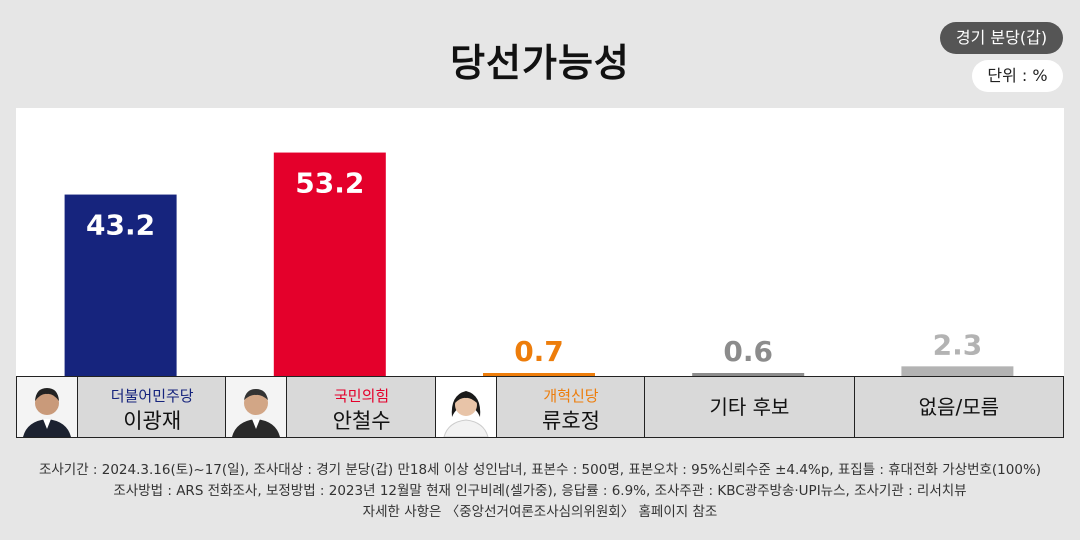  What do you see at coordinates (120, 225) in the screenshot?
I see `bar-value-label-1: 43.2` at bounding box center [120, 225].